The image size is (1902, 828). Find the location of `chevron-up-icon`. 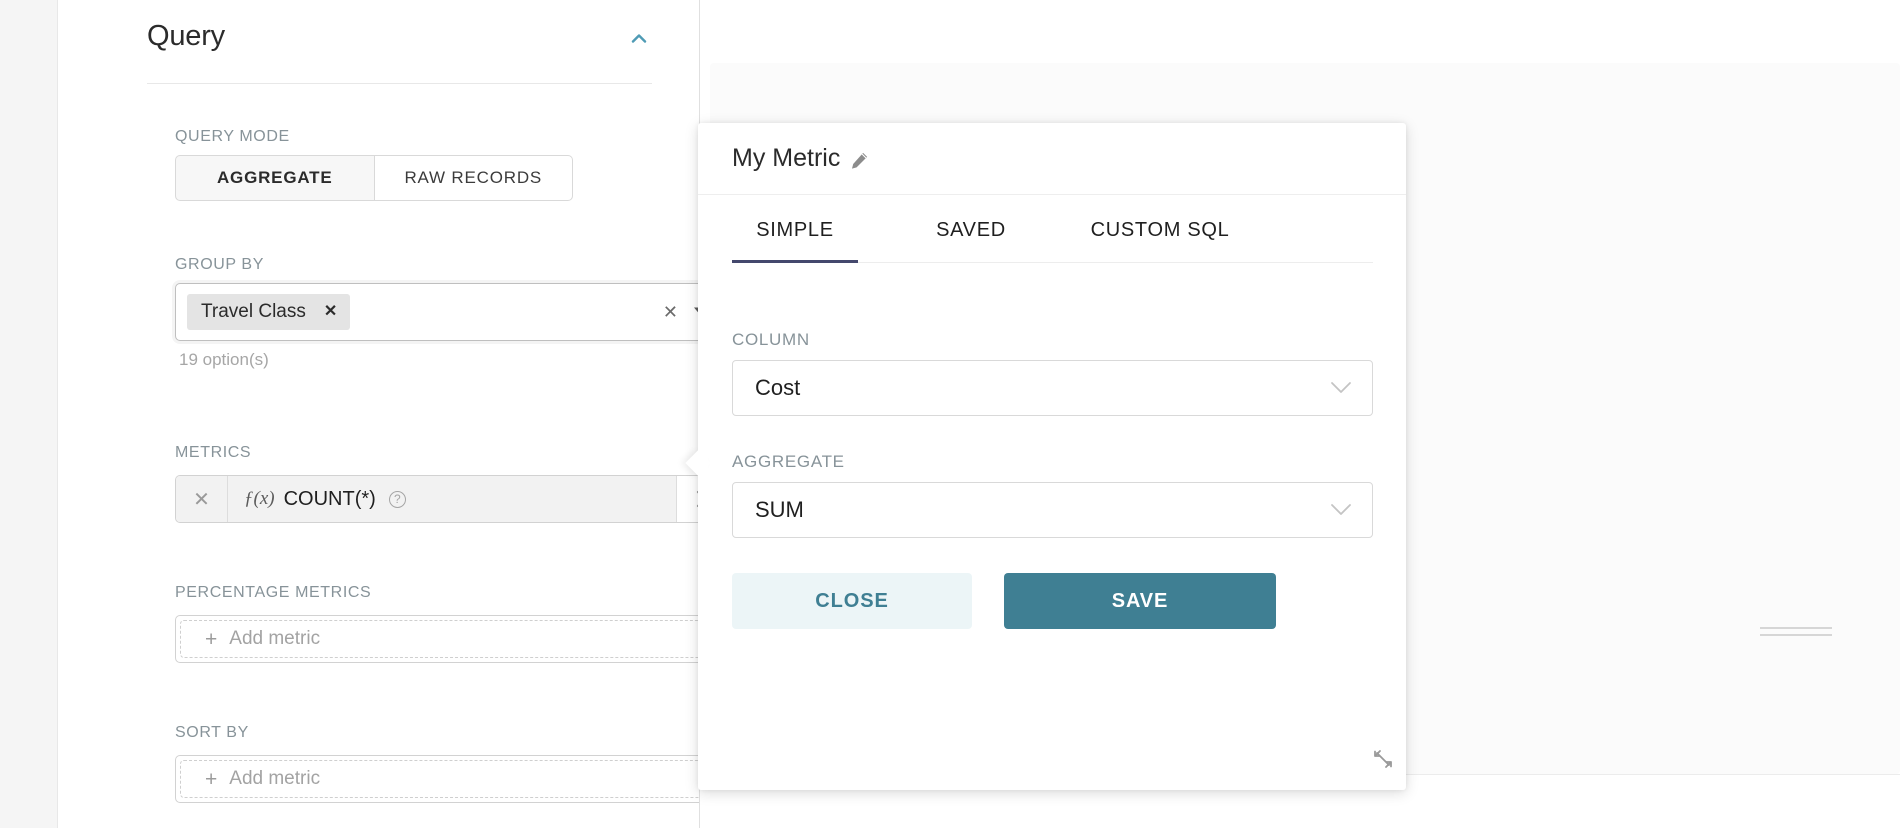

chevron-up-icon is located at coordinates (639, 39).